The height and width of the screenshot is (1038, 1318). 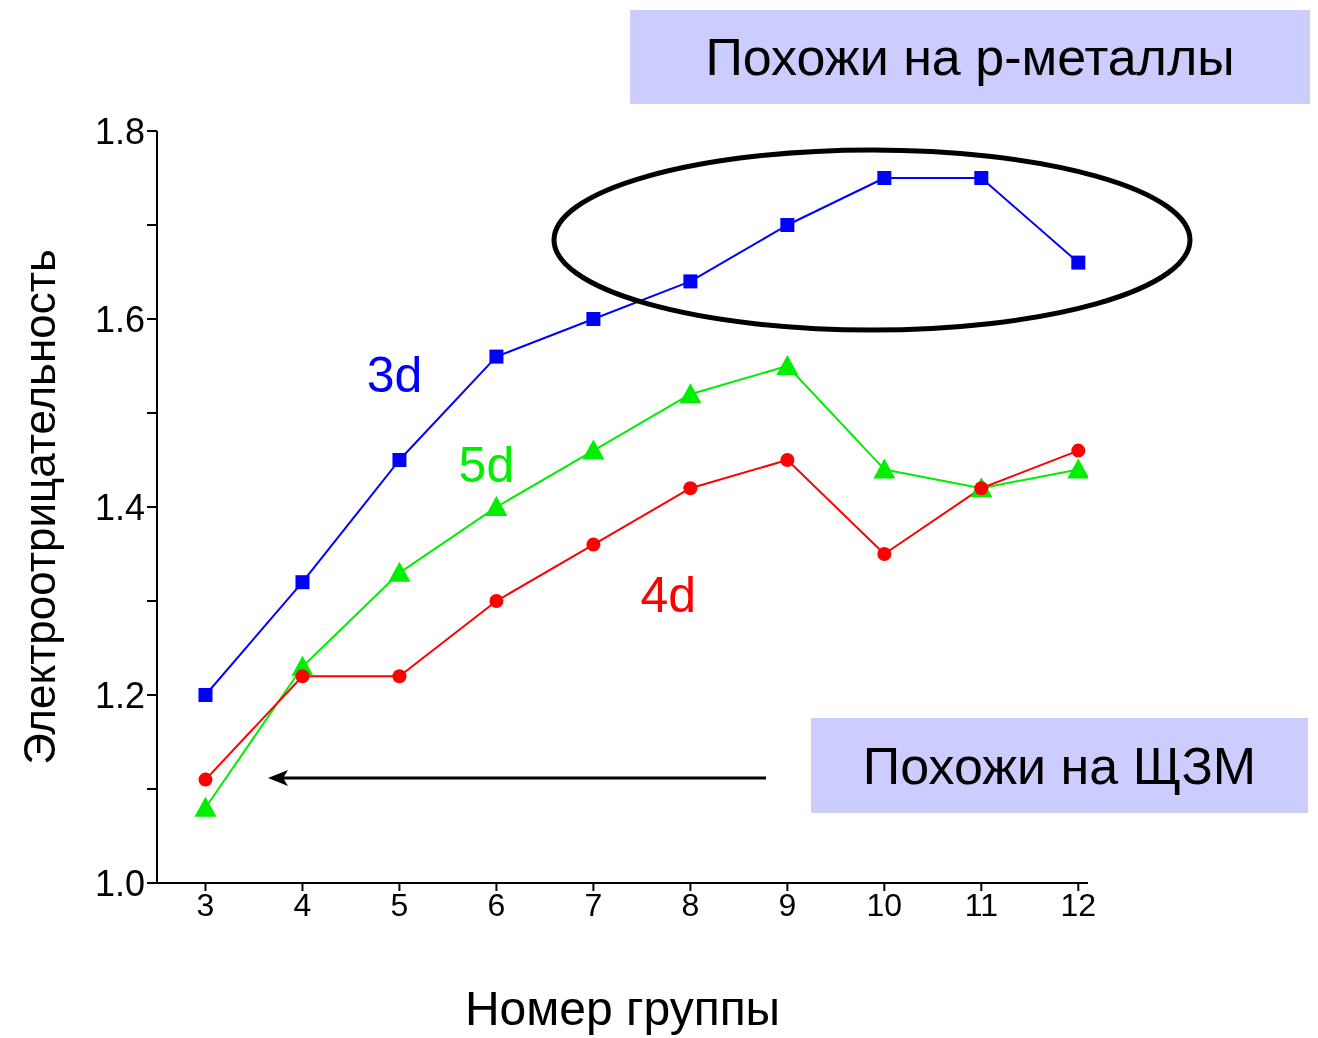 I want to click on annotation: Похожи на ЩЗМ, so click(x=1059, y=765).